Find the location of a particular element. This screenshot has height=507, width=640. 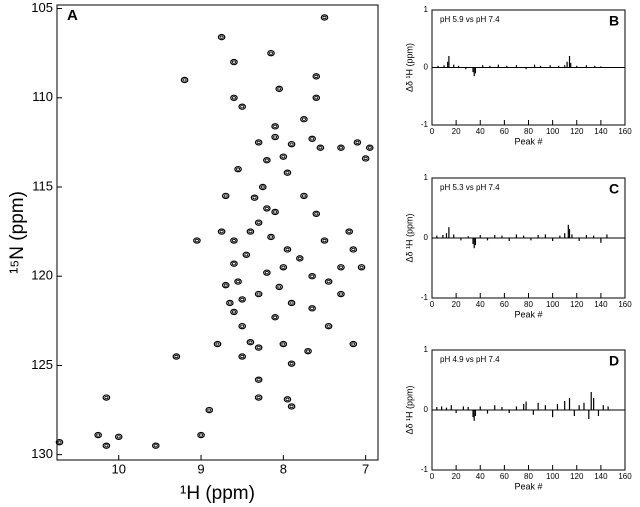

x-axis-label: Peak # is located at coordinates (528, 486).